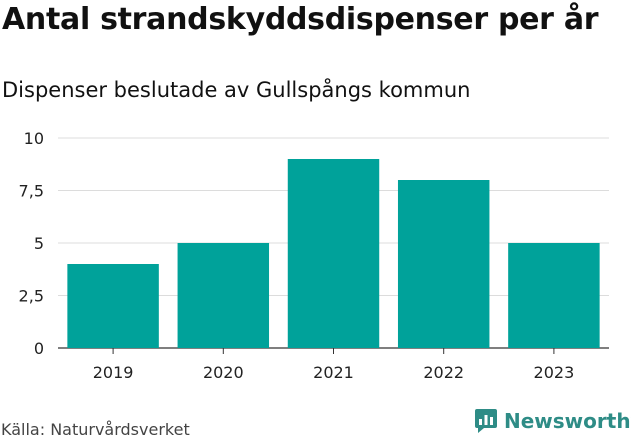 This screenshot has height=439, width=631. Describe the element at coordinates (113, 306) in the screenshot. I see `bar-2019` at that location.